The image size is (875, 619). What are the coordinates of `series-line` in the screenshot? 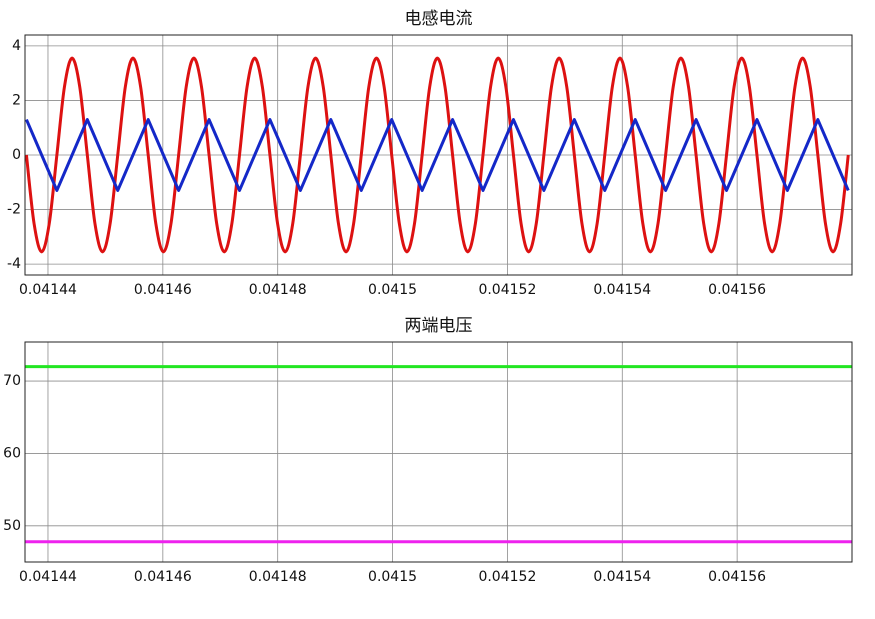 It's located at (437, 155).